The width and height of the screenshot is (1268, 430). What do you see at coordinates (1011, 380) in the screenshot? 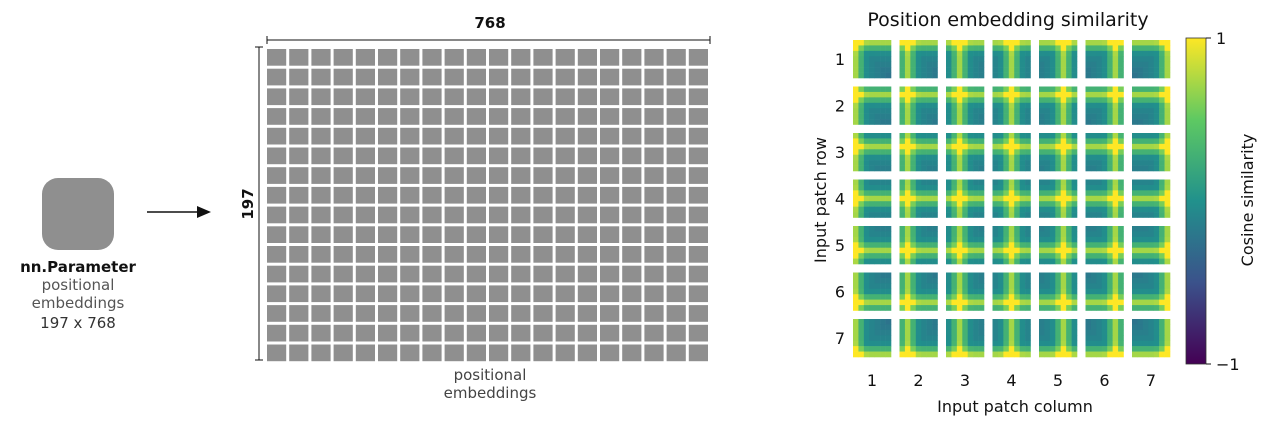
I see `x-tick-label: 4` at bounding box center [1011, 380].